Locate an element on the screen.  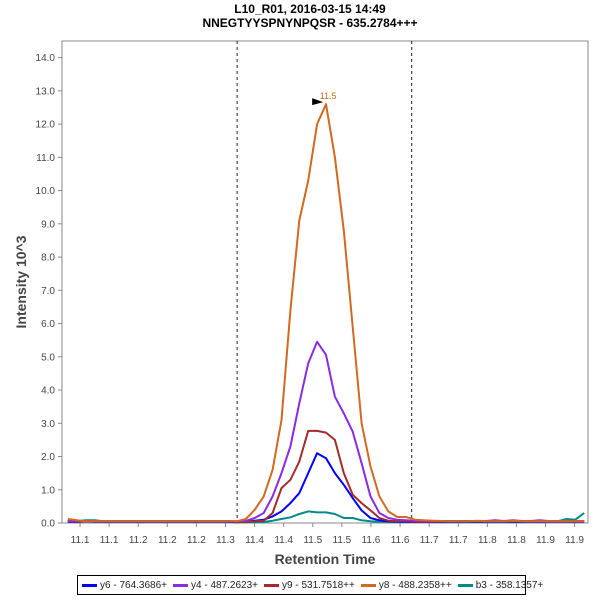
y-tick-label: 5.0 is located at coordinates (48, 357).